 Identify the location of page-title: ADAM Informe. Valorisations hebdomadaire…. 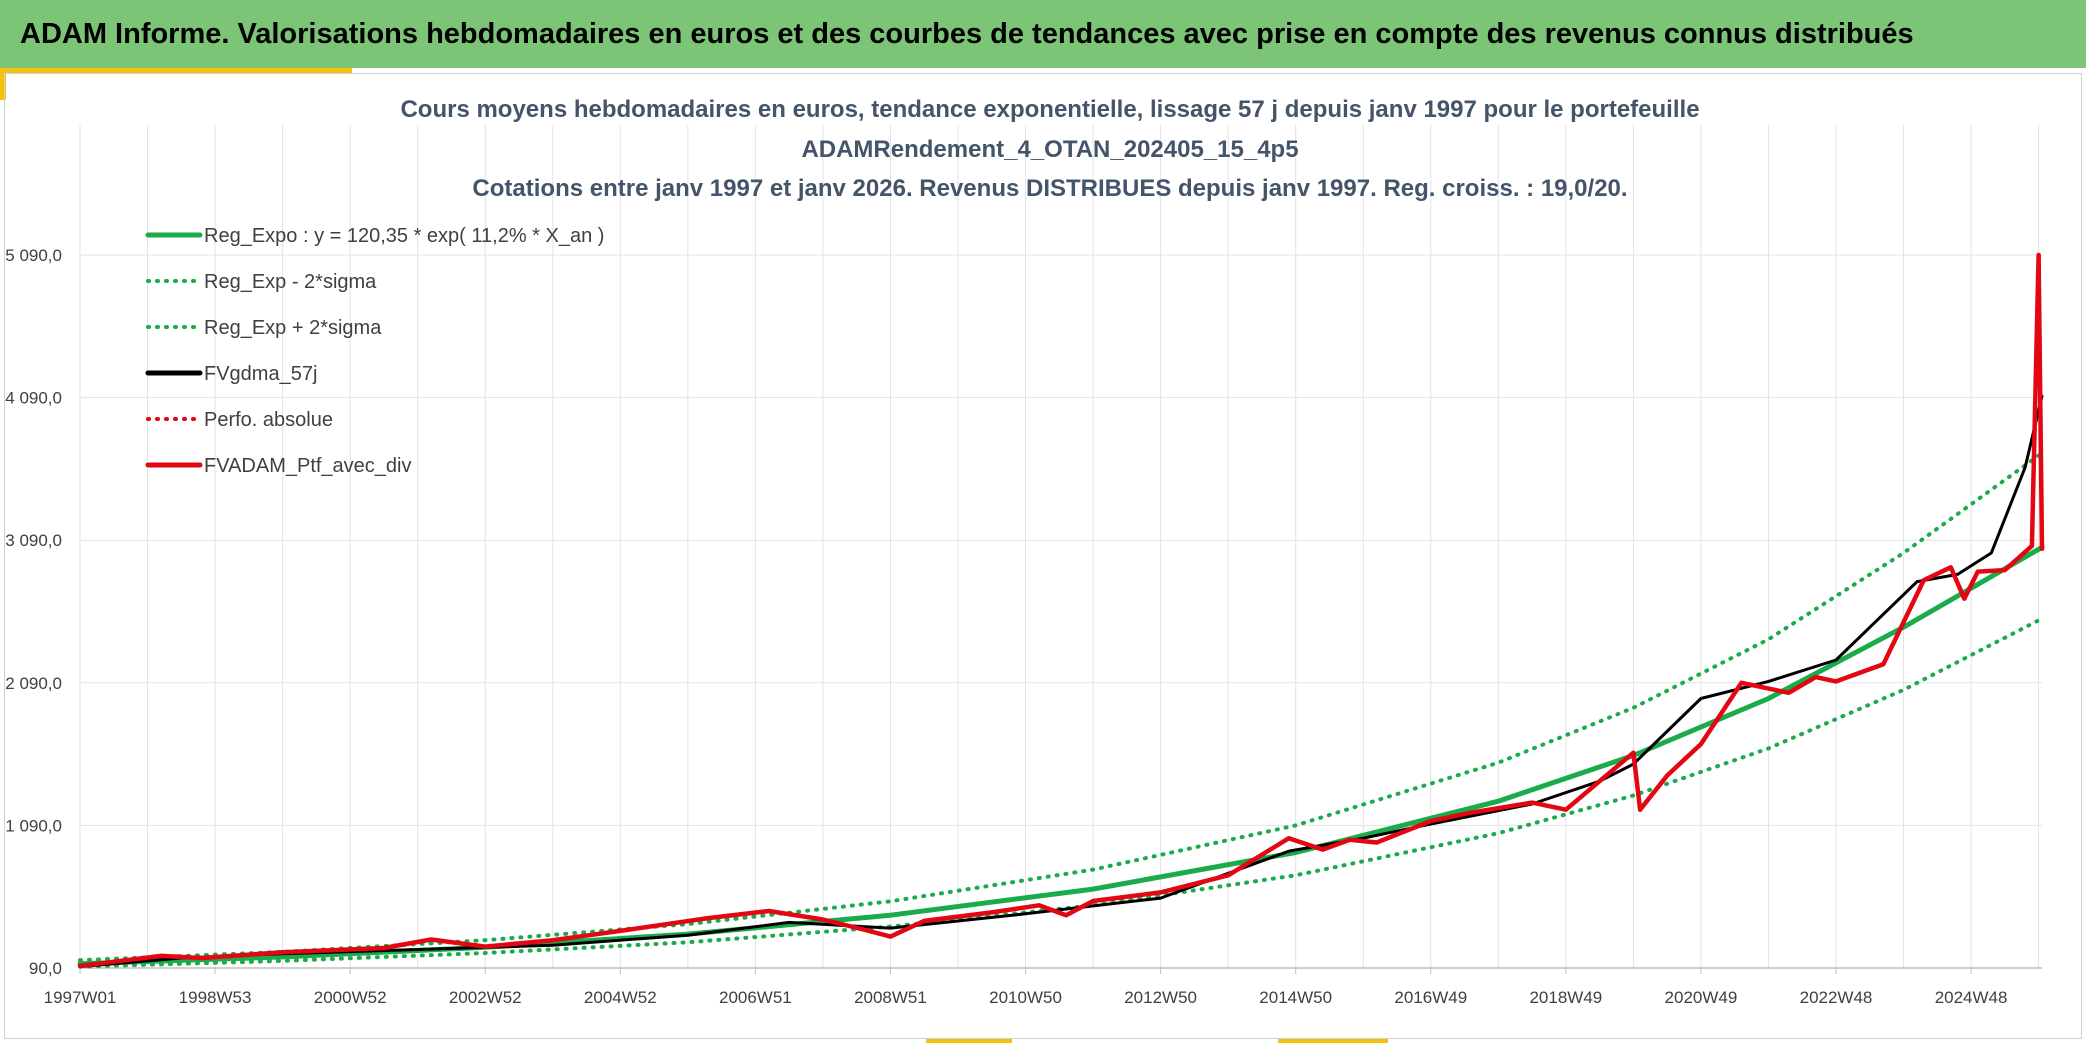
(967, 34).